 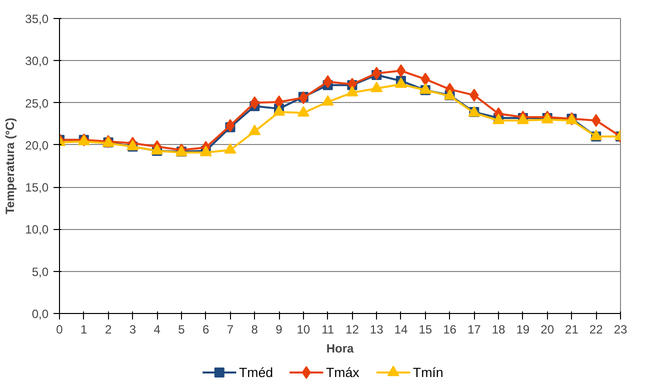 I want to click on x-tick-label: 4, so click(x=157, y=329).